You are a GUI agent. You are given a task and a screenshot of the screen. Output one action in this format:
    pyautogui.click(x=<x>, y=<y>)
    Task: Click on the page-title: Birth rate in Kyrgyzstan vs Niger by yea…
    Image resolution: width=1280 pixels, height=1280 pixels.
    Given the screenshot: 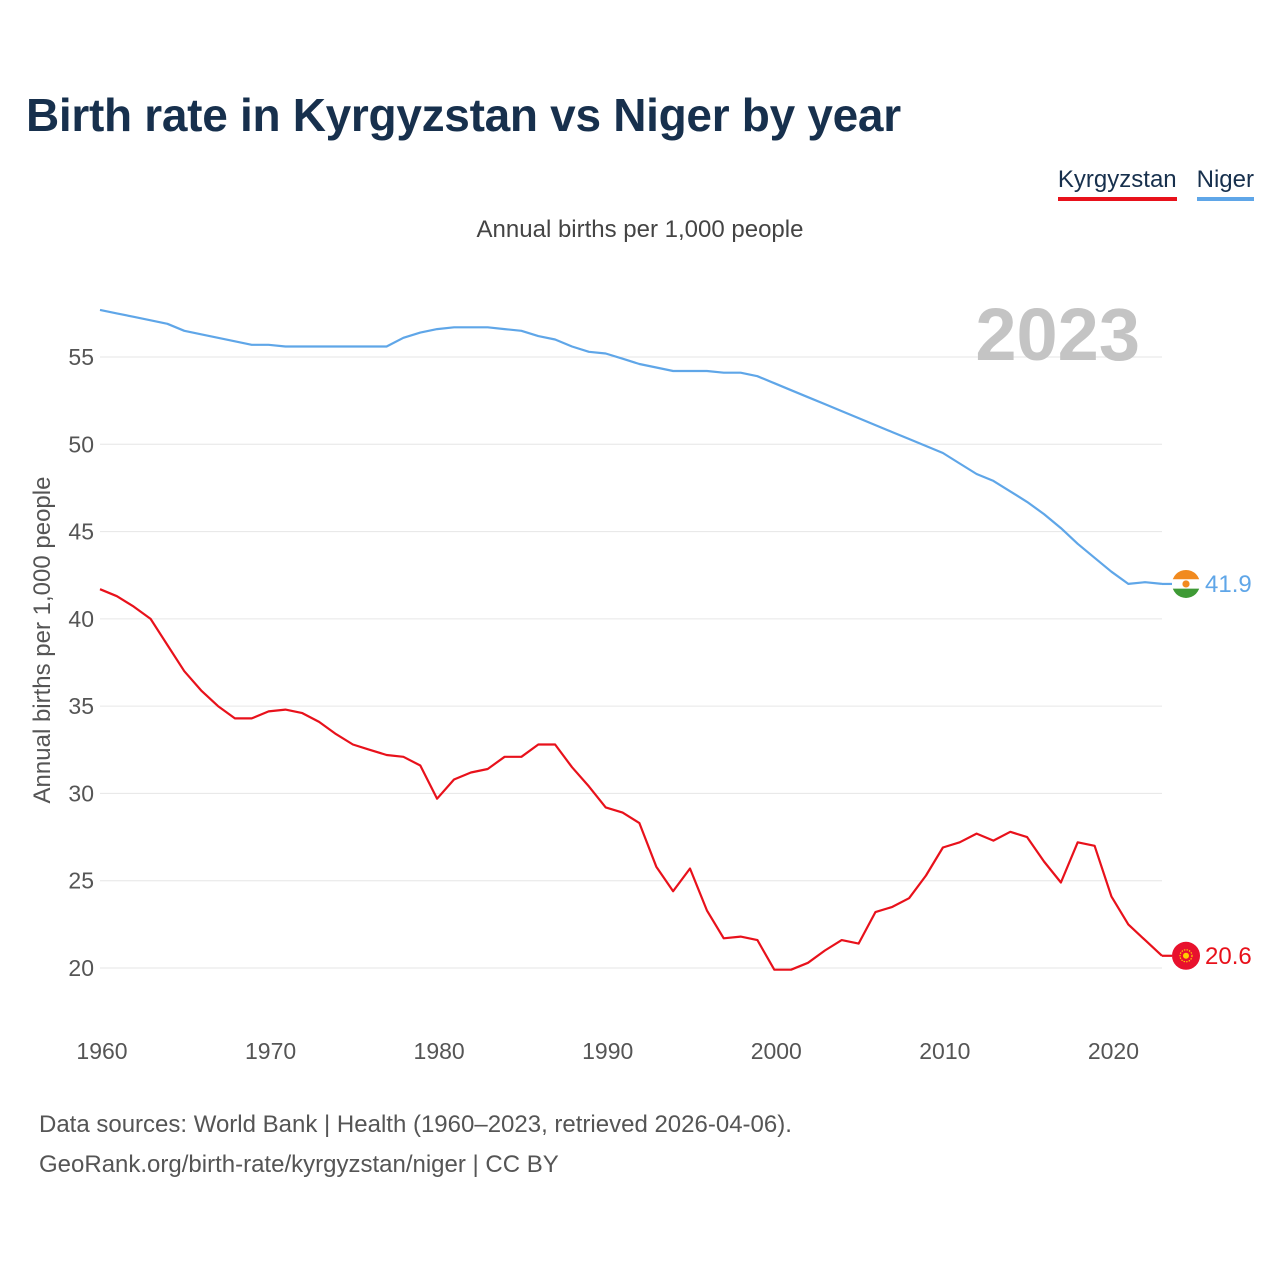 What is the action you would take?
    pyautogui.click(x=463, y=115)
    